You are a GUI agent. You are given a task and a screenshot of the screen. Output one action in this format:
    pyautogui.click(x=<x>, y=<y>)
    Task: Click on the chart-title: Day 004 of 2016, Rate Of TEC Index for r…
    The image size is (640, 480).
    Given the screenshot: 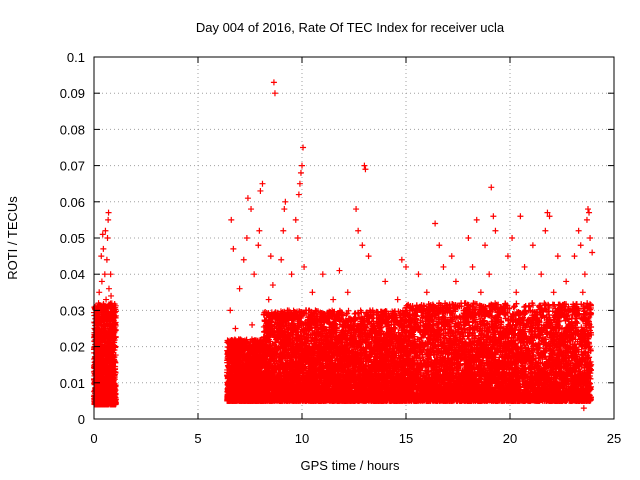 What is the action you would take?
    pyautogui.click(x=350, y=27)
    